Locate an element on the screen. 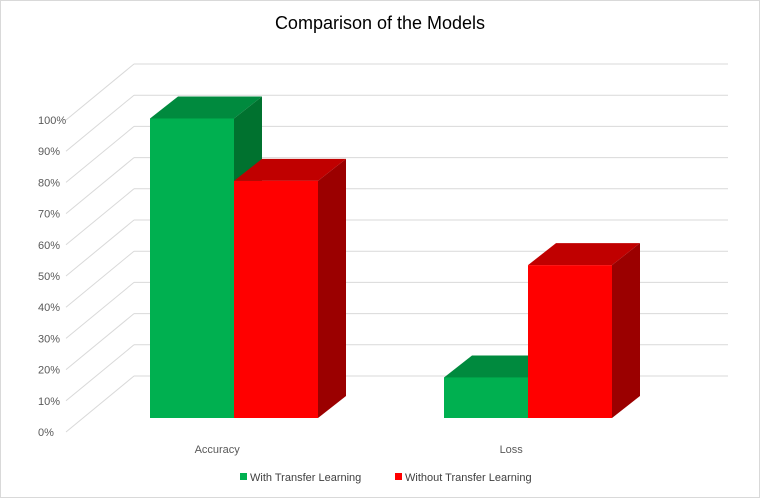 Image resolution: width=760 pixels, height=498 pixels. bar-without-transfer-learning-loss is located at coordinates (584, 330).